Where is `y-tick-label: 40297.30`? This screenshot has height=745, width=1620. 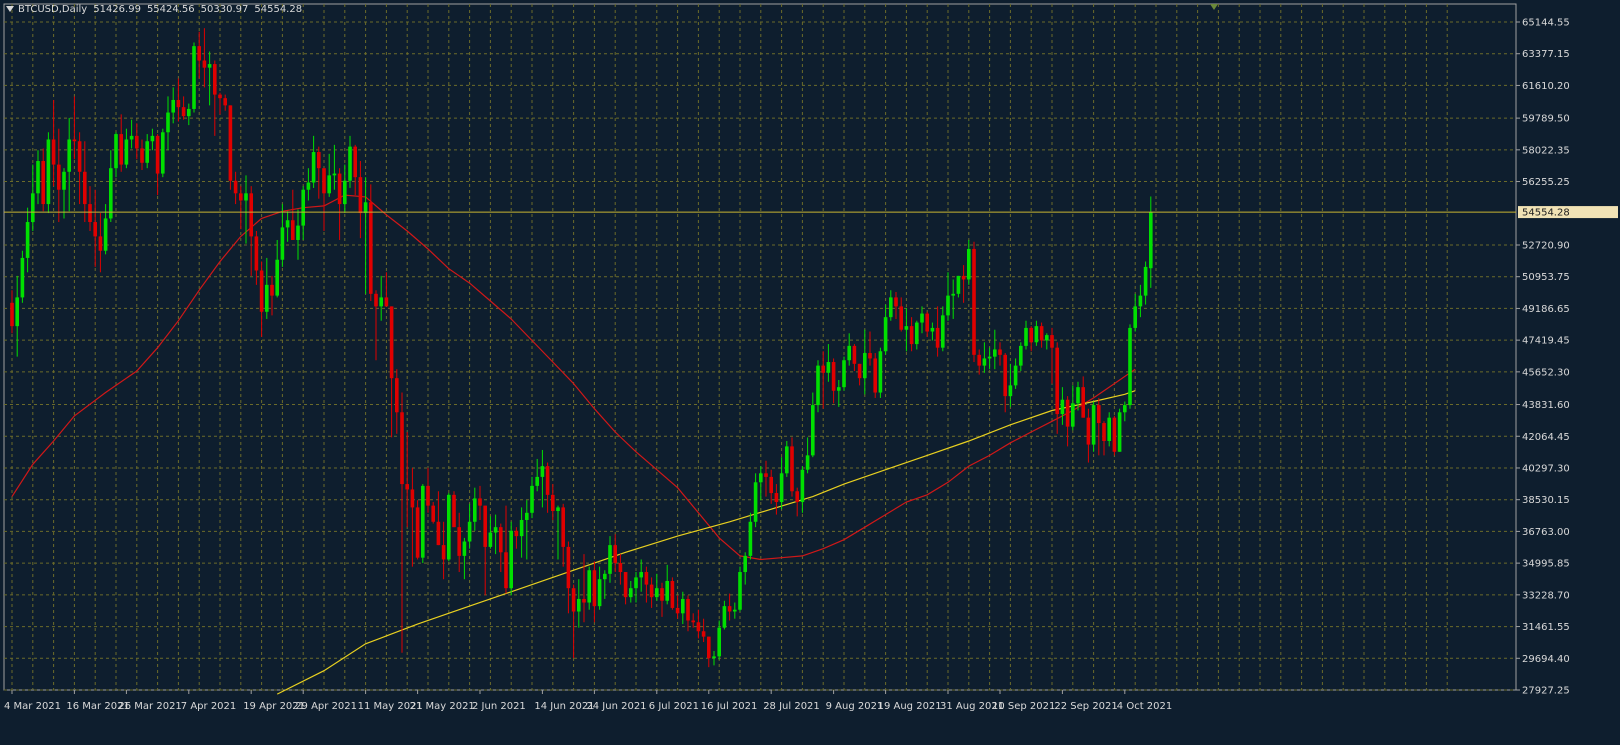
y-tick-label: 40297.30 is located at coordinates (1546, 468).